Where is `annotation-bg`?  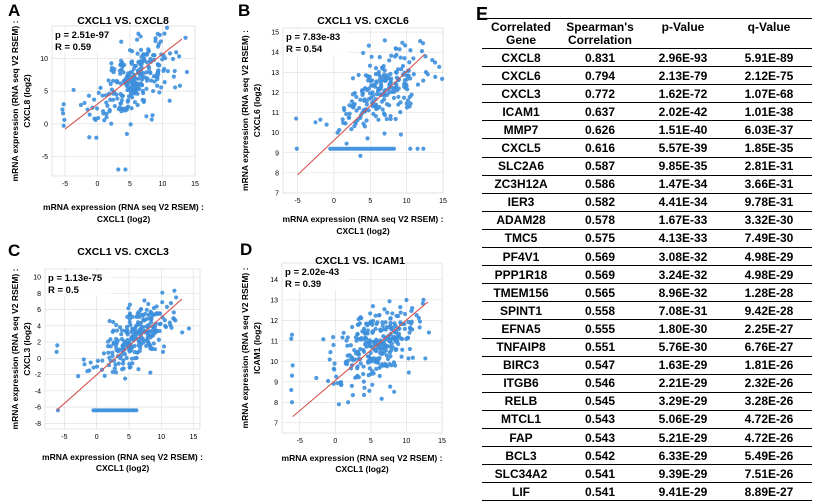 annotation-bg is located at coordinates (315, 277).